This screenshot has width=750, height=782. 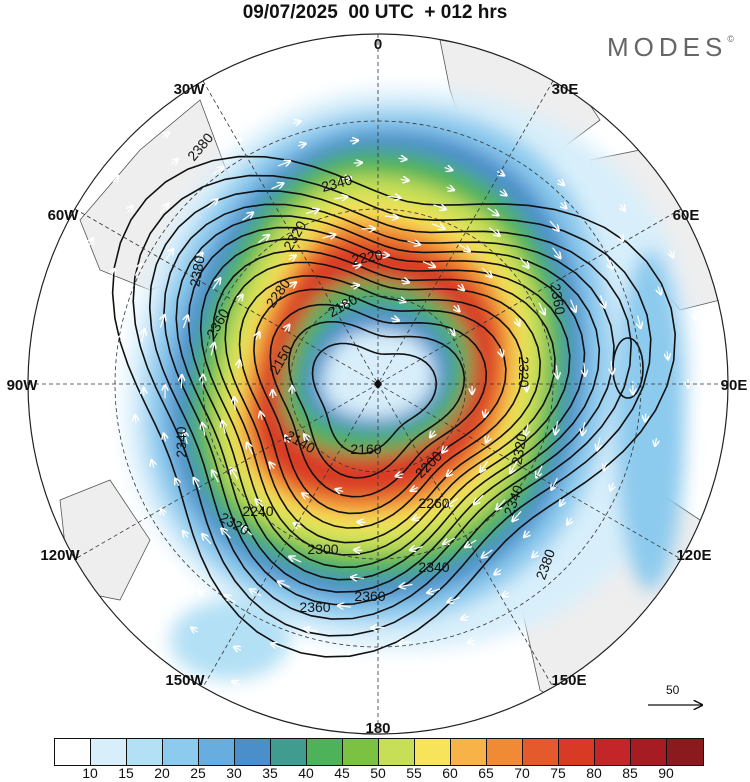 I want to click on colorbar-tick-label: 40, so click(x=306, y=773).